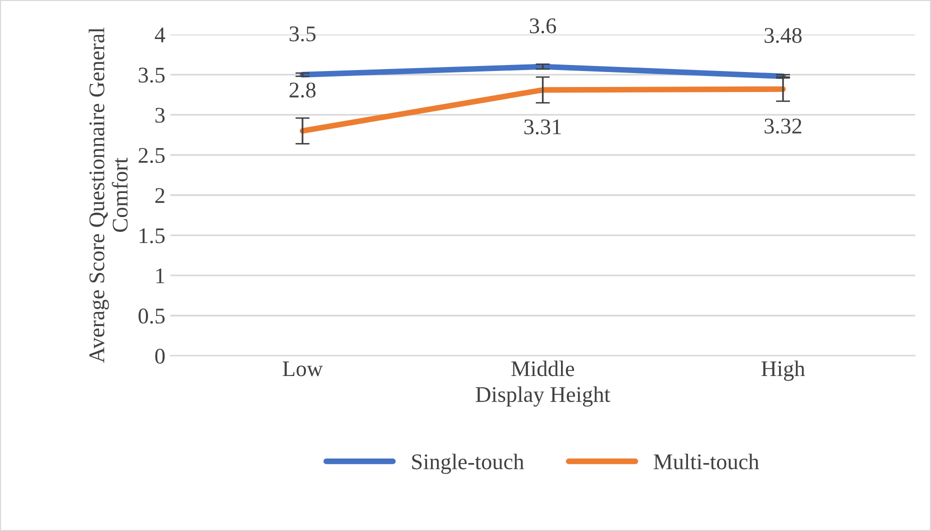 This screenshot has height=531, width=931. What do you see at coordinates (783, 36) in the screenshot?
I see `data-label: 3.48` at bounding box center [783, 36].